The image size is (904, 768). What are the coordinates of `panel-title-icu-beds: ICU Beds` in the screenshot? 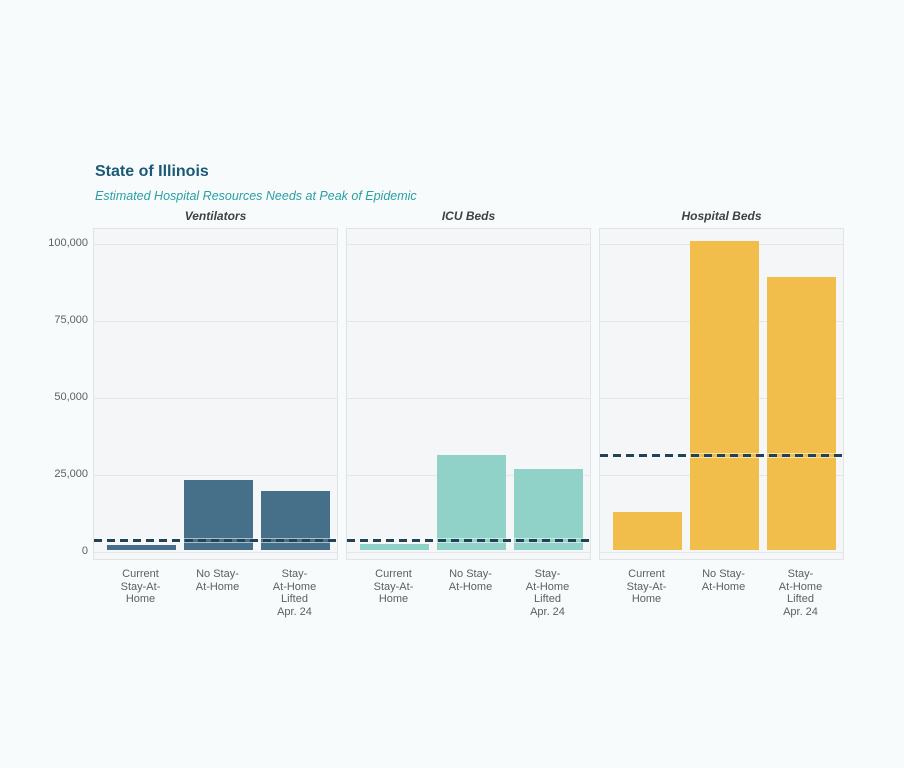 It's located at (468, 216).